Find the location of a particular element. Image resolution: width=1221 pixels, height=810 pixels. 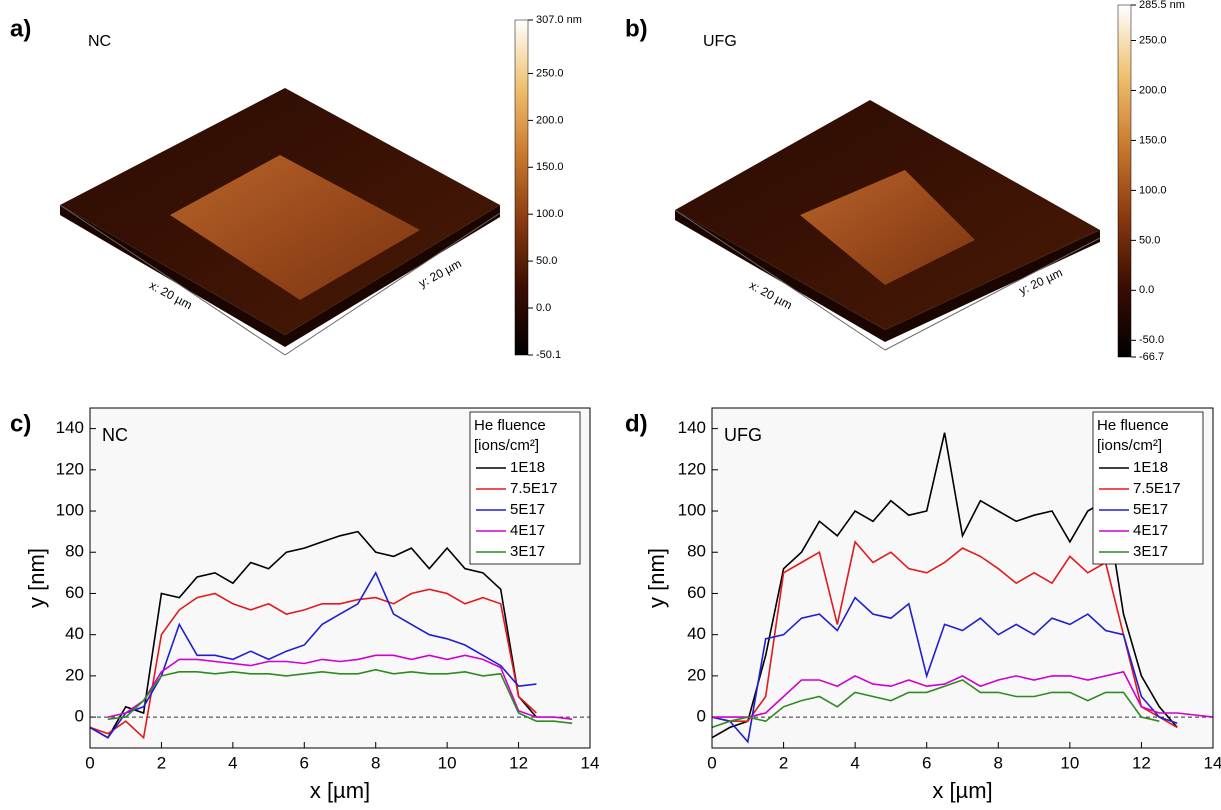

panel-label: c) is located at coordinates (20, 423).